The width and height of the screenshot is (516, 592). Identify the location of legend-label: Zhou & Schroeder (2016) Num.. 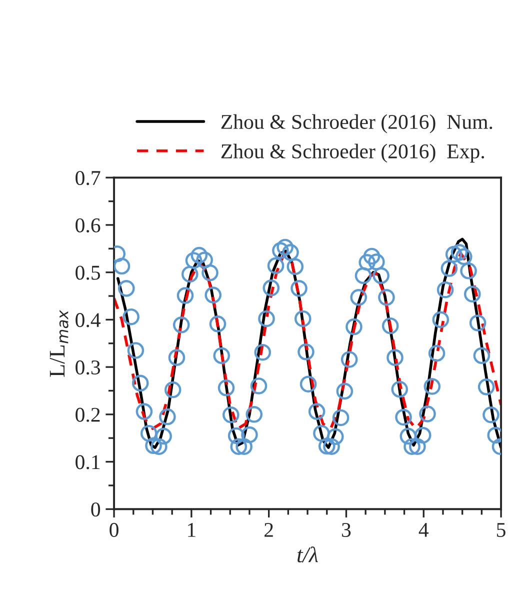
(356, 124).